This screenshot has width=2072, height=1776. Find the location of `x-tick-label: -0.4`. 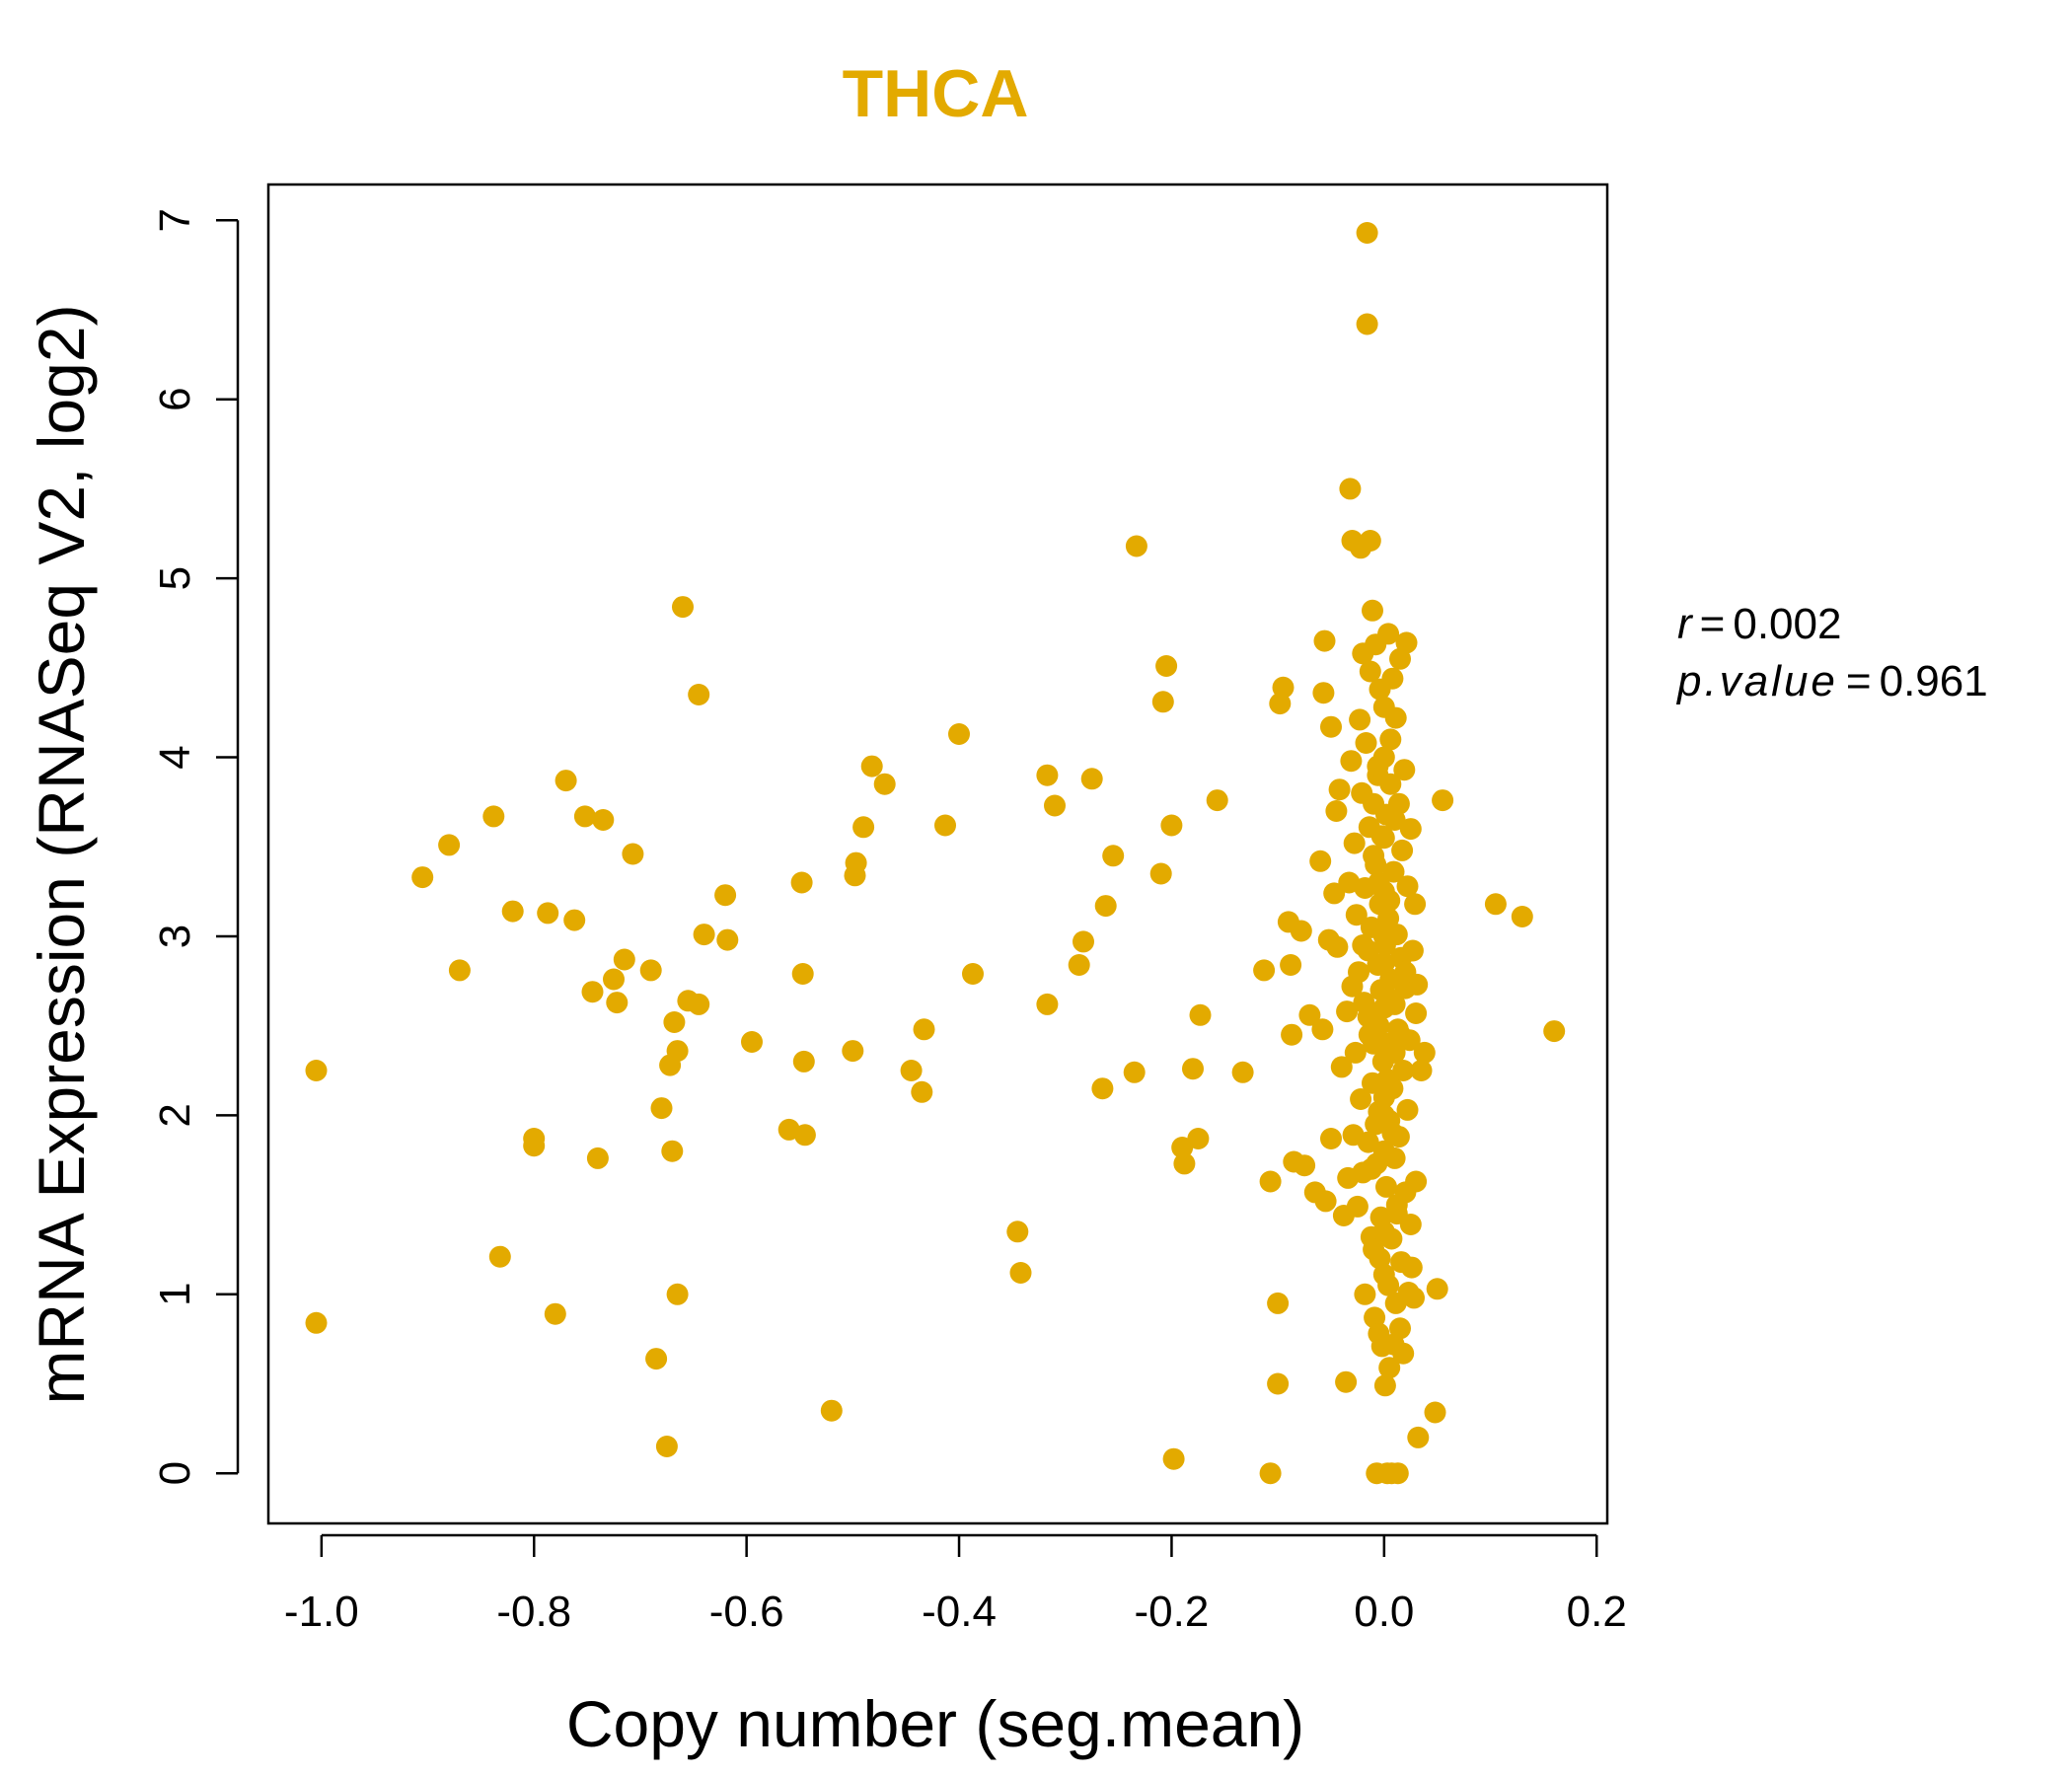

x-tick-label: -0.4 is located at coordinates (960, 1612).